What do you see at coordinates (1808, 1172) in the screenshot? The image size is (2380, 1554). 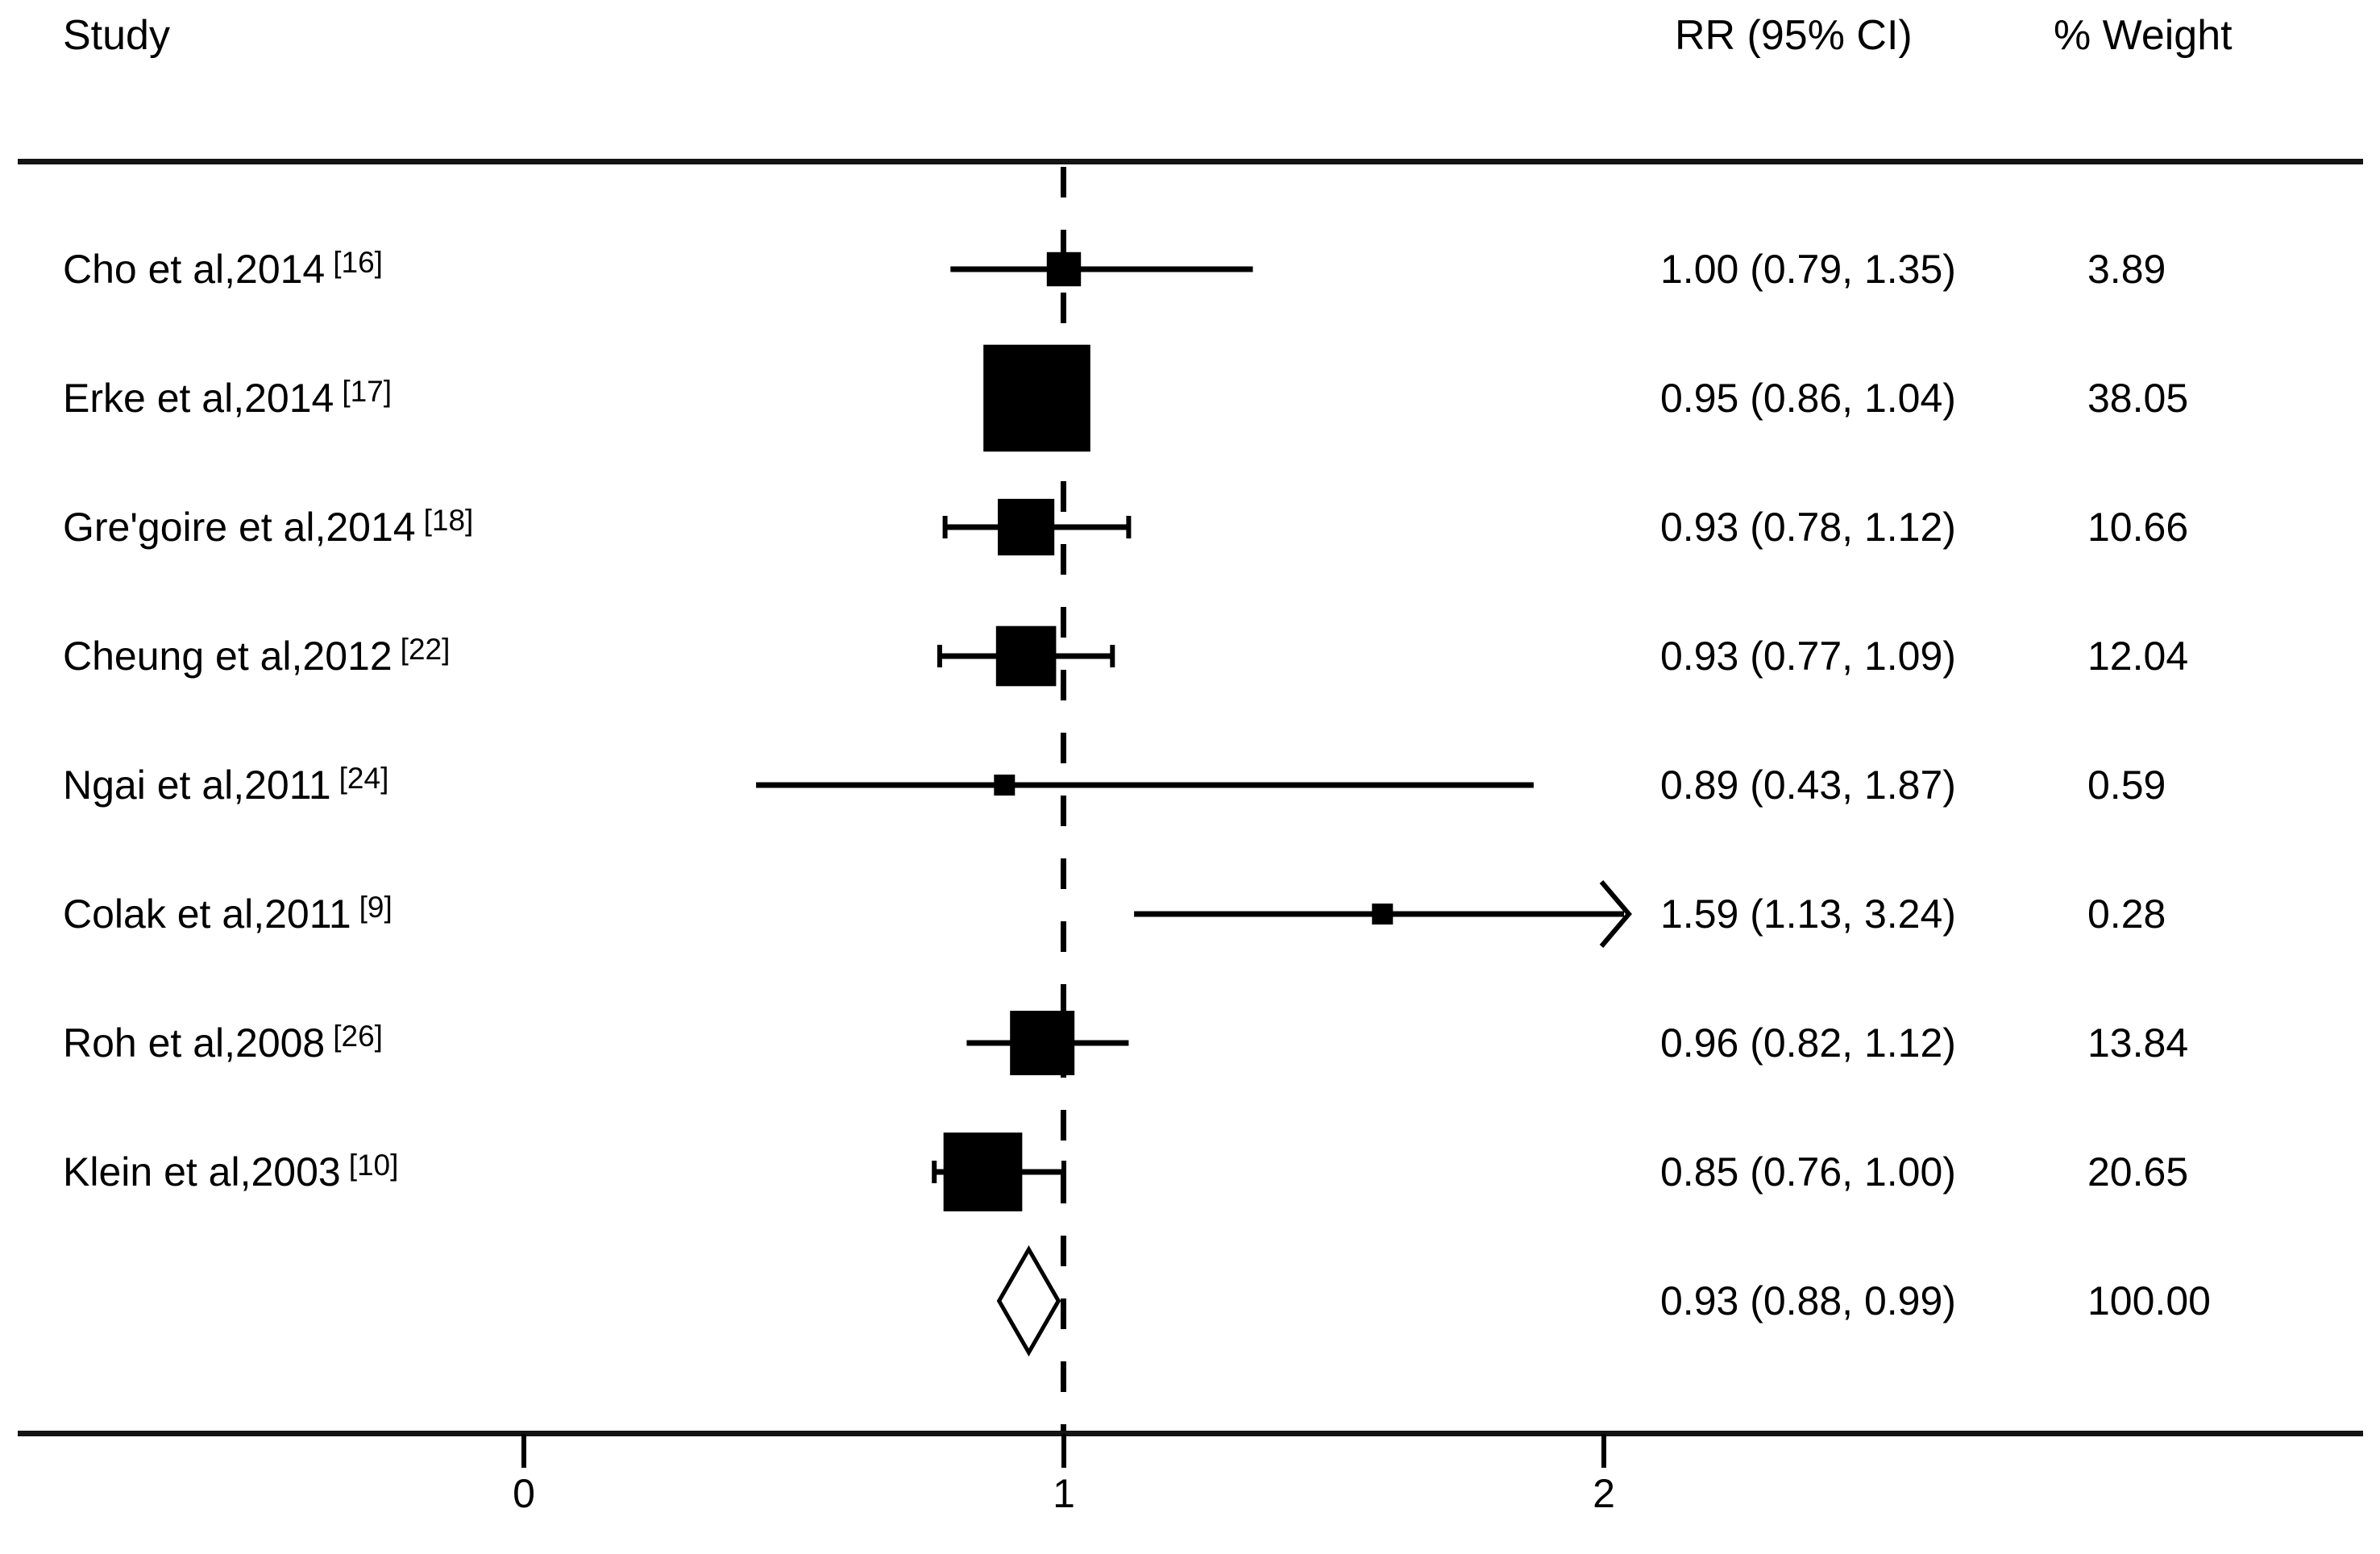 I see `rr-ci-value: 0.85 (0.76, 1.00)` at bounding box center [1808, 1172].